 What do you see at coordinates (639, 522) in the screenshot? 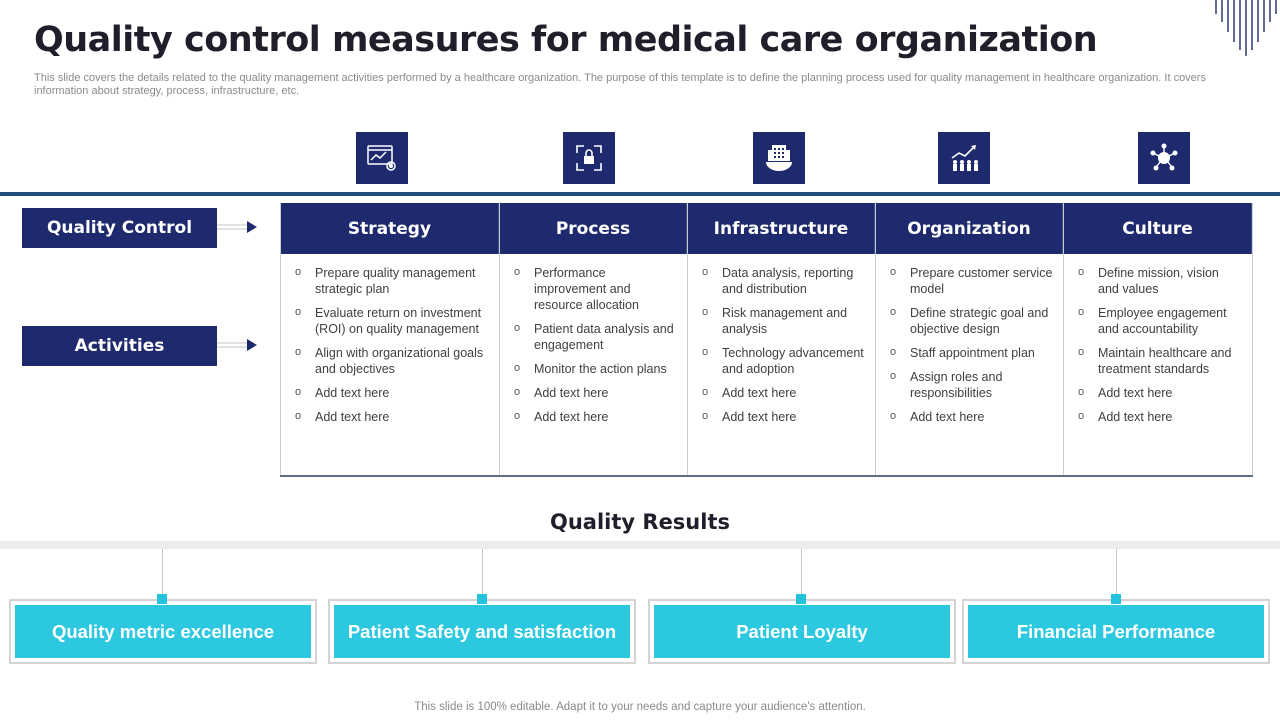
I see `results-heading: Quality Results` at bounding box center [639, 522].